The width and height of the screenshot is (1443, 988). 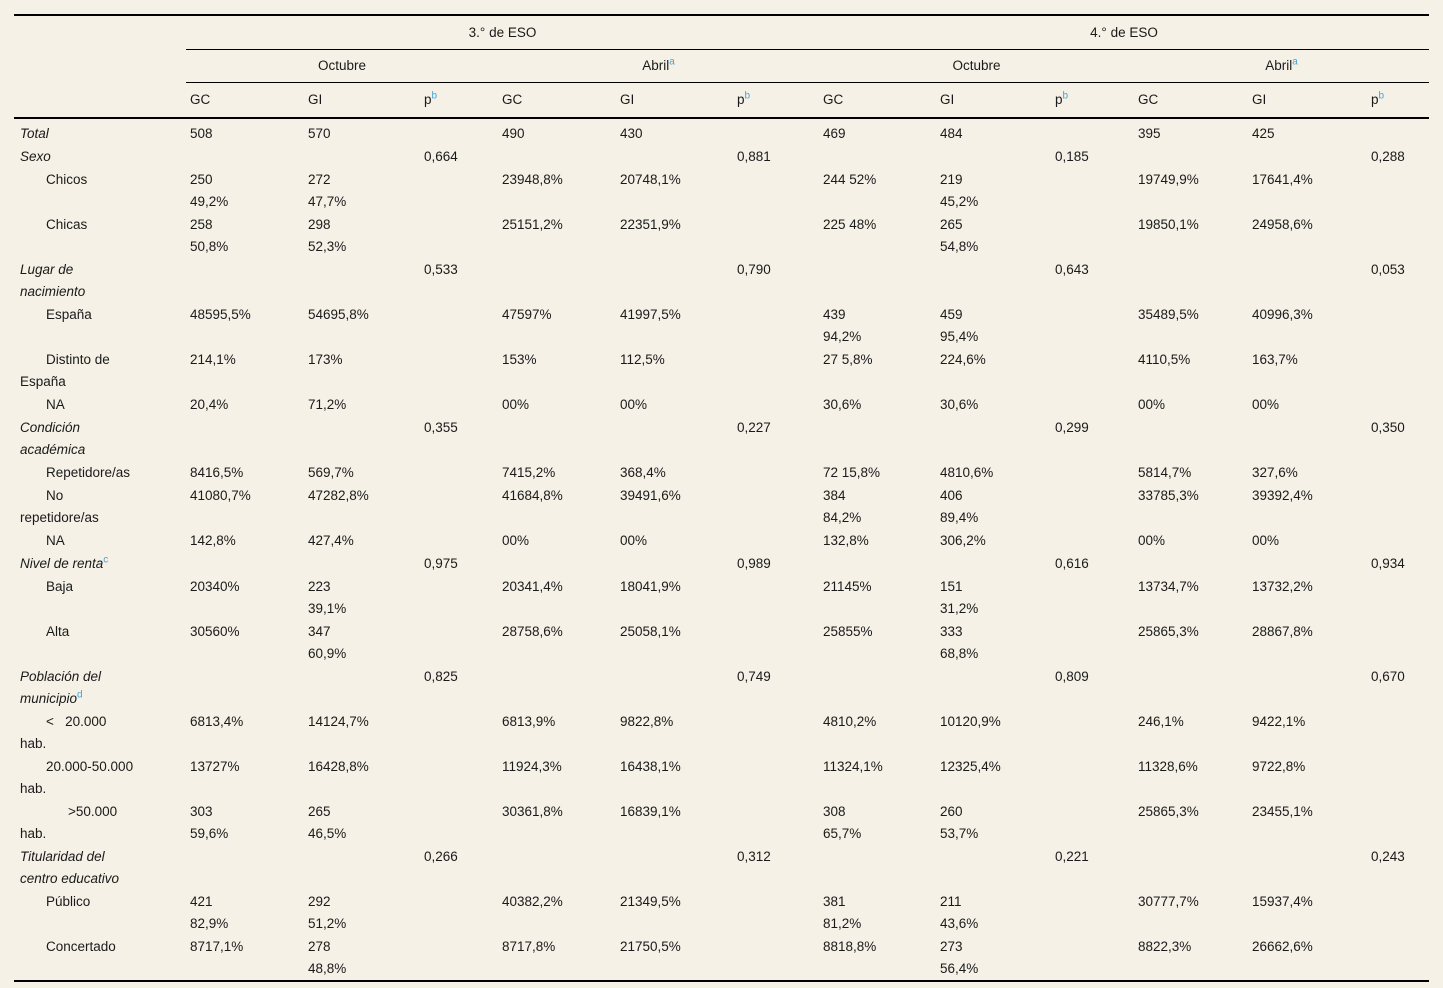 What do you see at coordinates (721, 100) in the screenshot?
I see `column-header-row: GC GI pb GC GI pb GC GI pb GC GI pb` at bounding box center [721, 100].